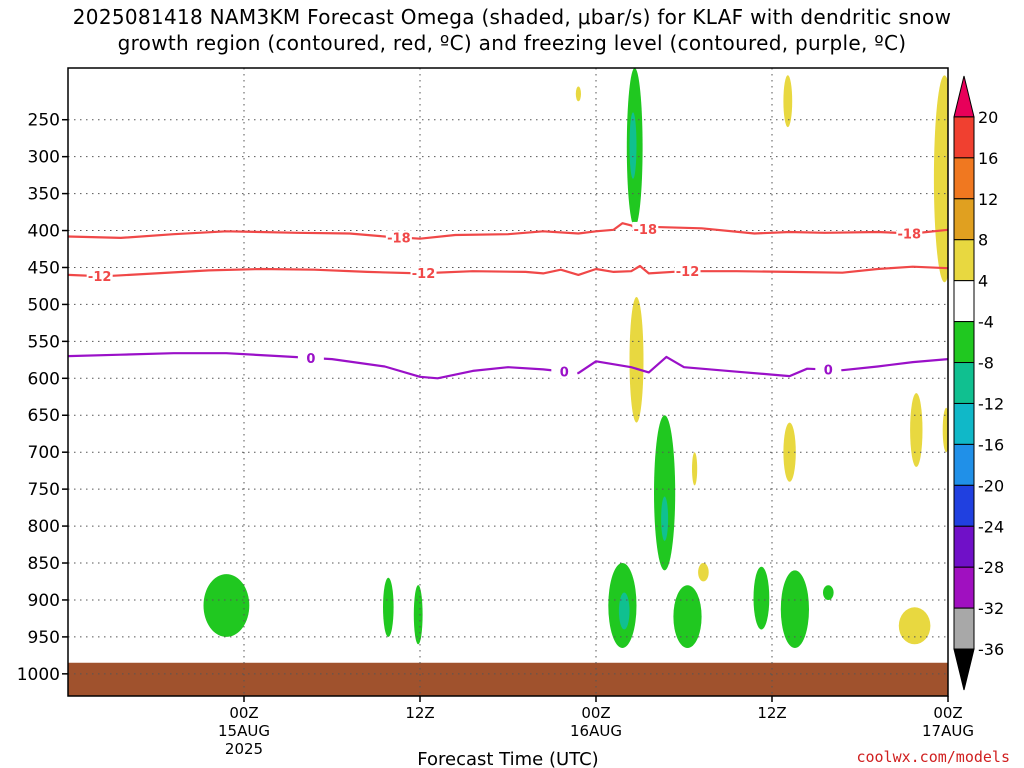  Describe the element at coordinates (933, 757) in the screenshot. I see `credit-link: coolwx.com/models` at that location.